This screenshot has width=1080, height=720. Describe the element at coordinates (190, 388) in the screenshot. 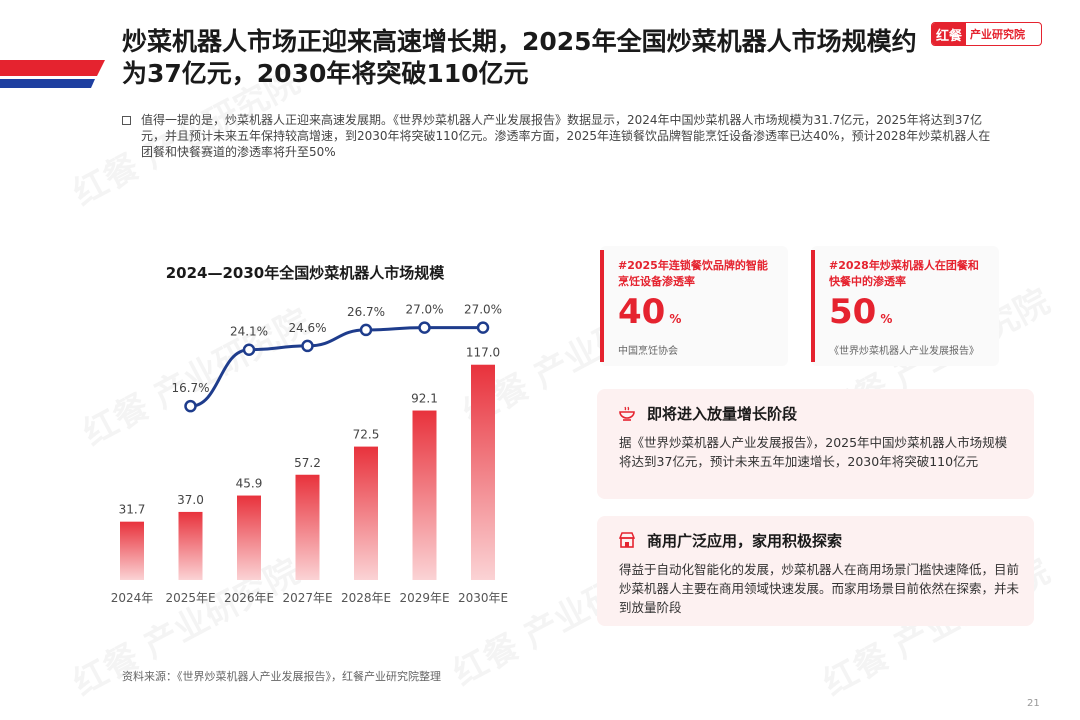

I see `line-value-label: 16.7%` at that location.